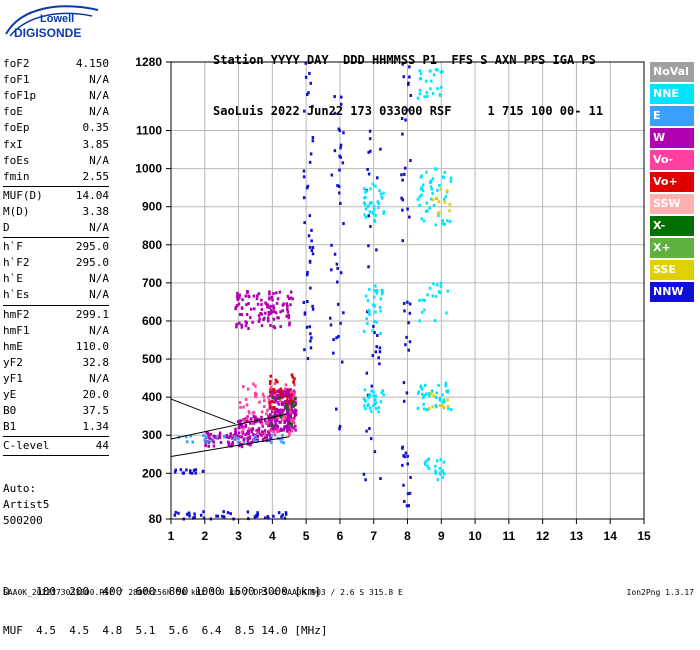 The image size is (700, 650). I want to click on param-value: 0.35, so click(96, 128).